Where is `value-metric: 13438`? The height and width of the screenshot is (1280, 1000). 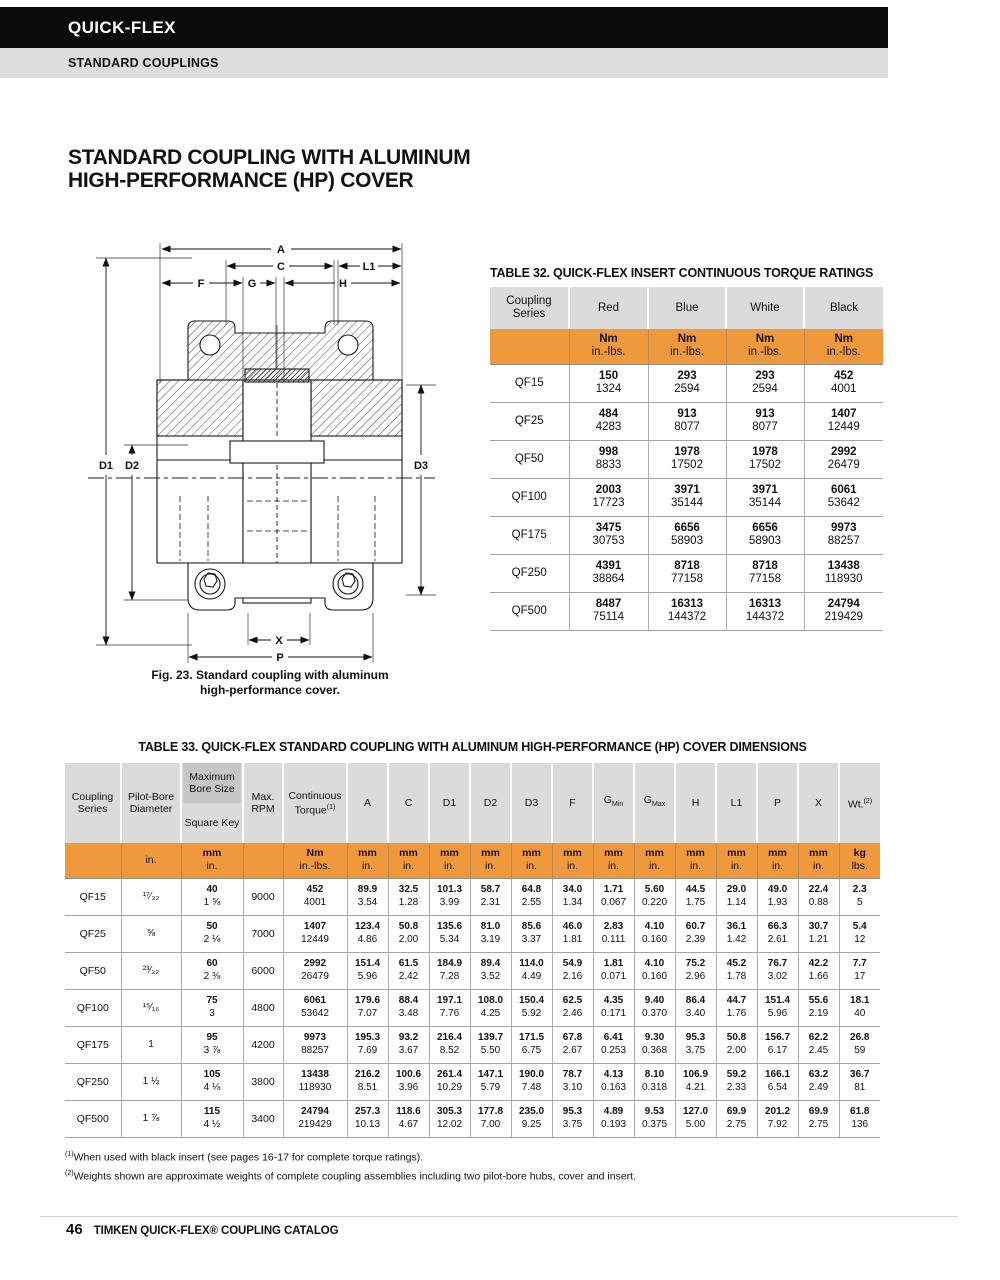
value-metric: 13438 is located at coordinates (315, 1074).